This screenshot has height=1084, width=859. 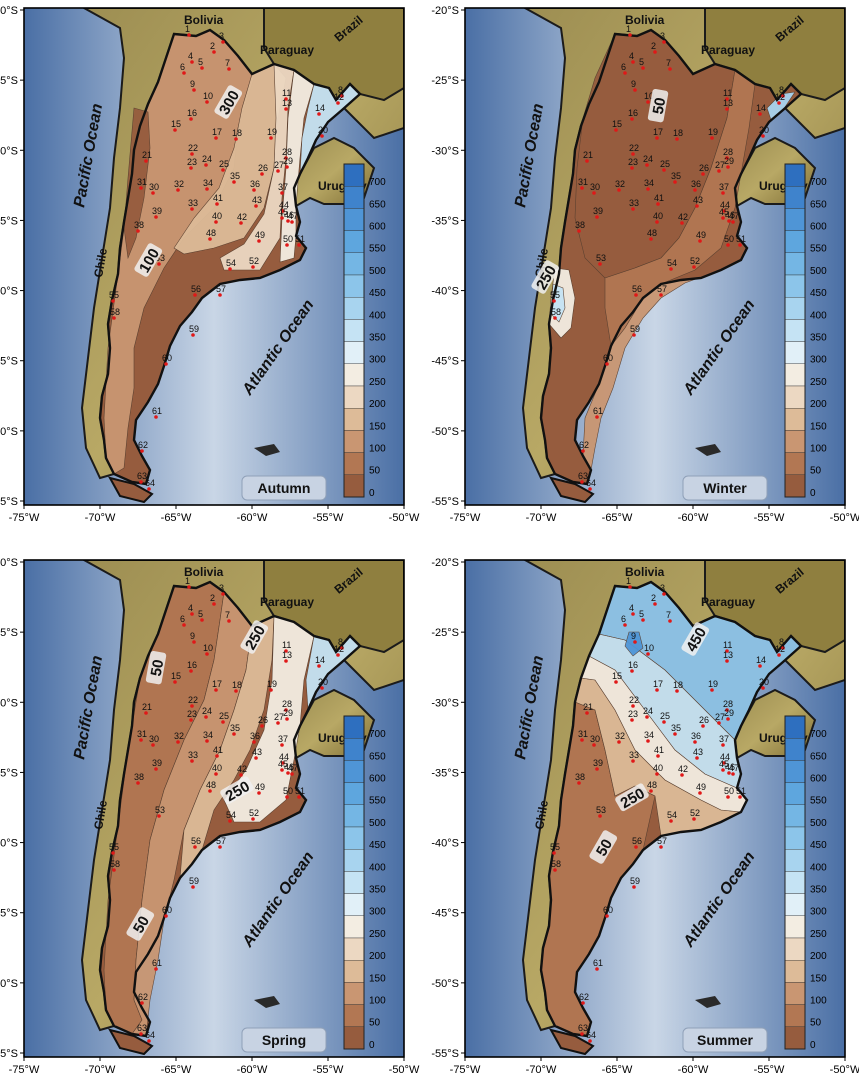 What do you see at coordinates (284, 1040) in the screenshot?
I see `season-label: Spring` at bounding box center [284, 1040].